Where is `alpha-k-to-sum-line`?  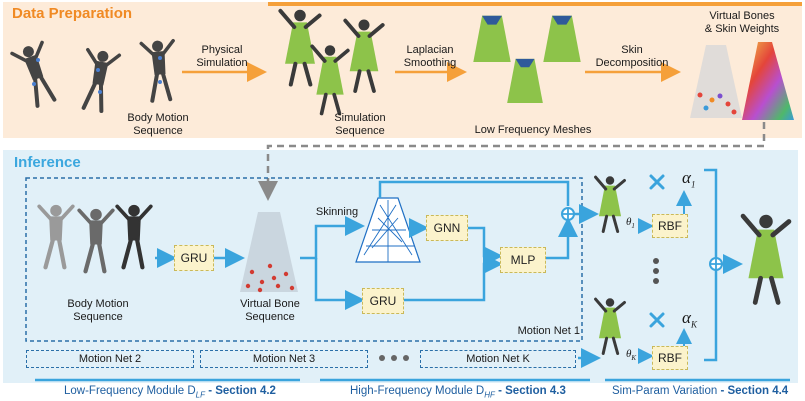 alpha-k-to-sum-line is located at coordinates (711, 316).